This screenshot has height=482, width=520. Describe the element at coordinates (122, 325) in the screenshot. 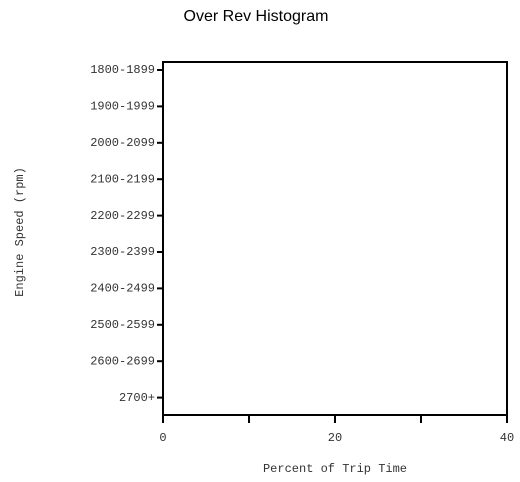

I see `y-tick-label: 2500-2599` at that location.